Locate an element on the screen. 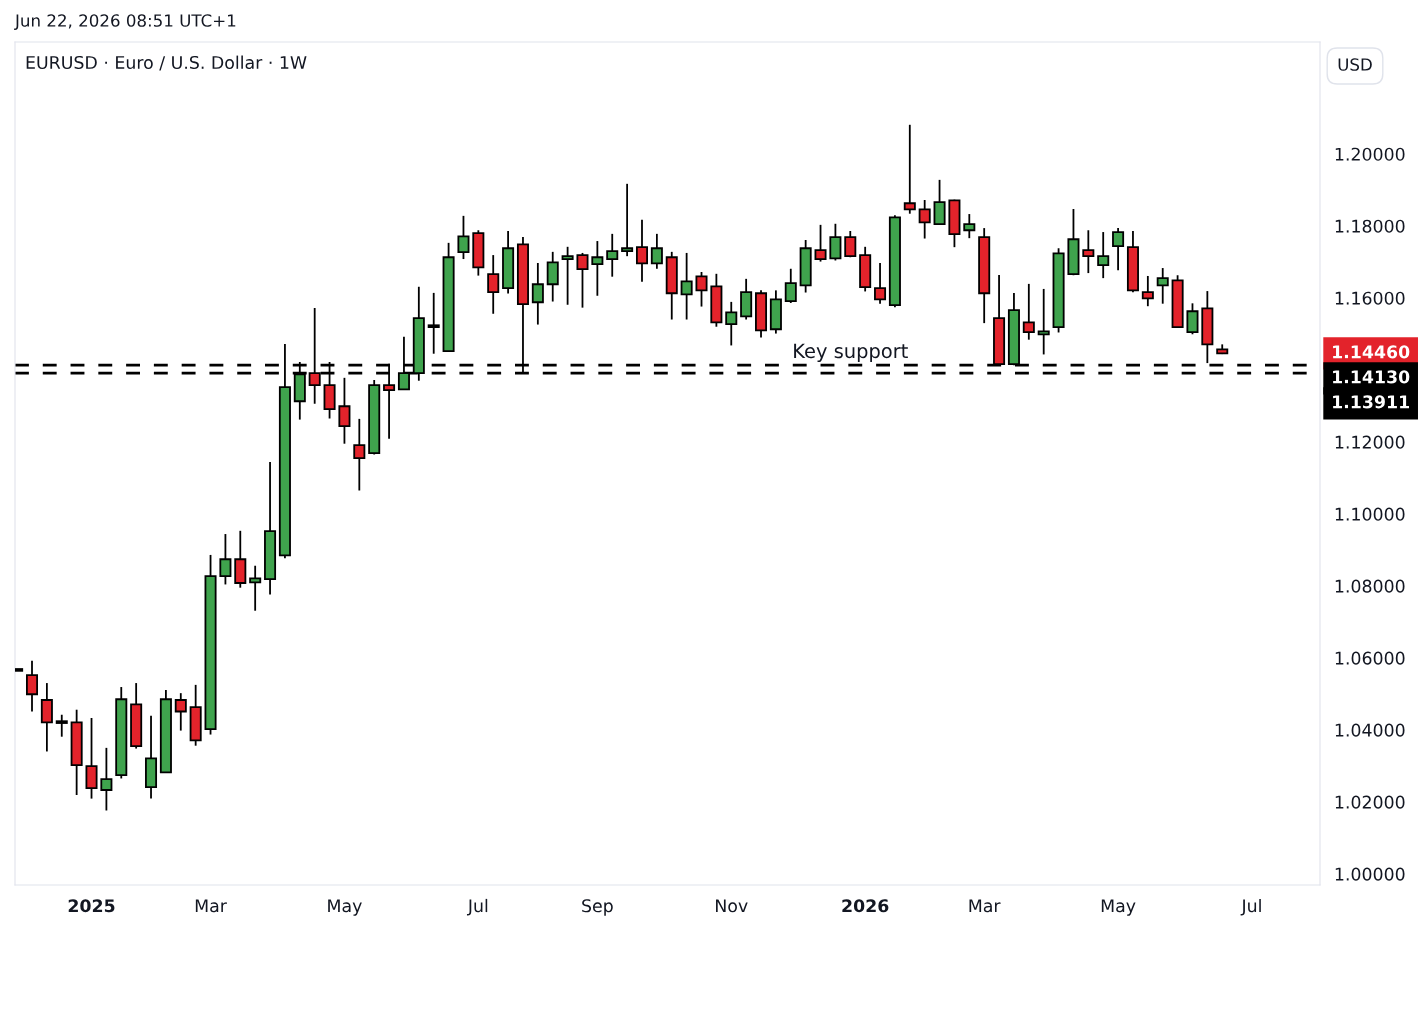 This screenshot has width=1427, height=1012. y-tick-label: 1.06000 is located at coordinates (1370, 658).